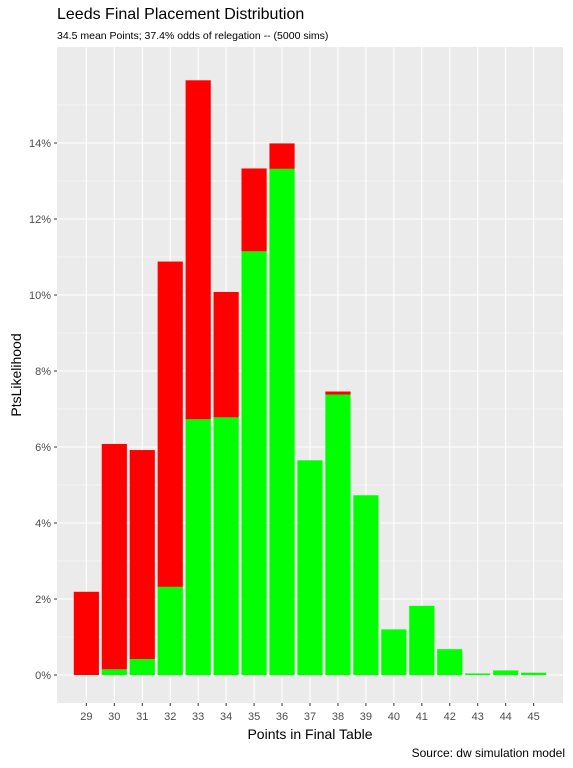 The width and height of the screenshot is (573, 768). Describe the element at coordinates (226, 717) in the screenshot. I see `x-tick-label: 34` at that location.